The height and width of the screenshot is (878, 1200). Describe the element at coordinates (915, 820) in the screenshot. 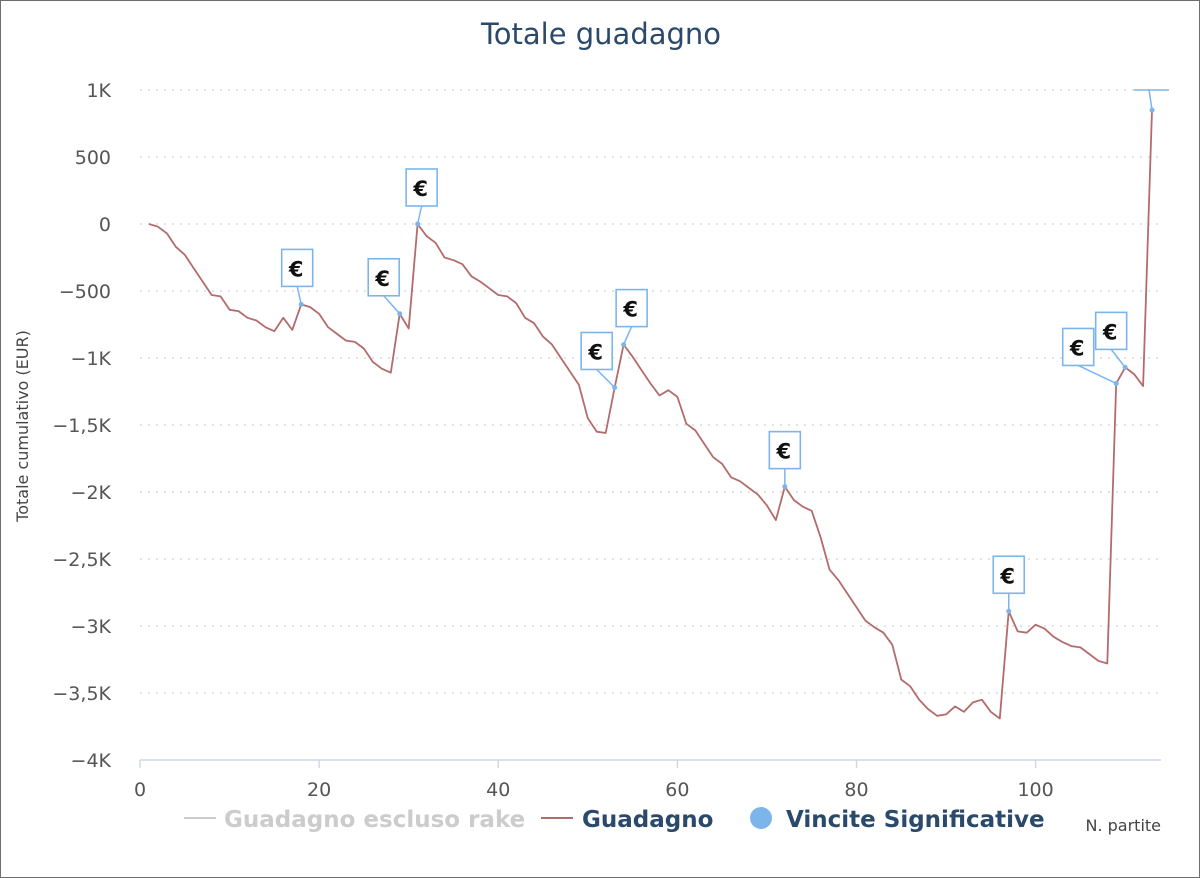

I see `legend-label: Vincite Significative` at that location.